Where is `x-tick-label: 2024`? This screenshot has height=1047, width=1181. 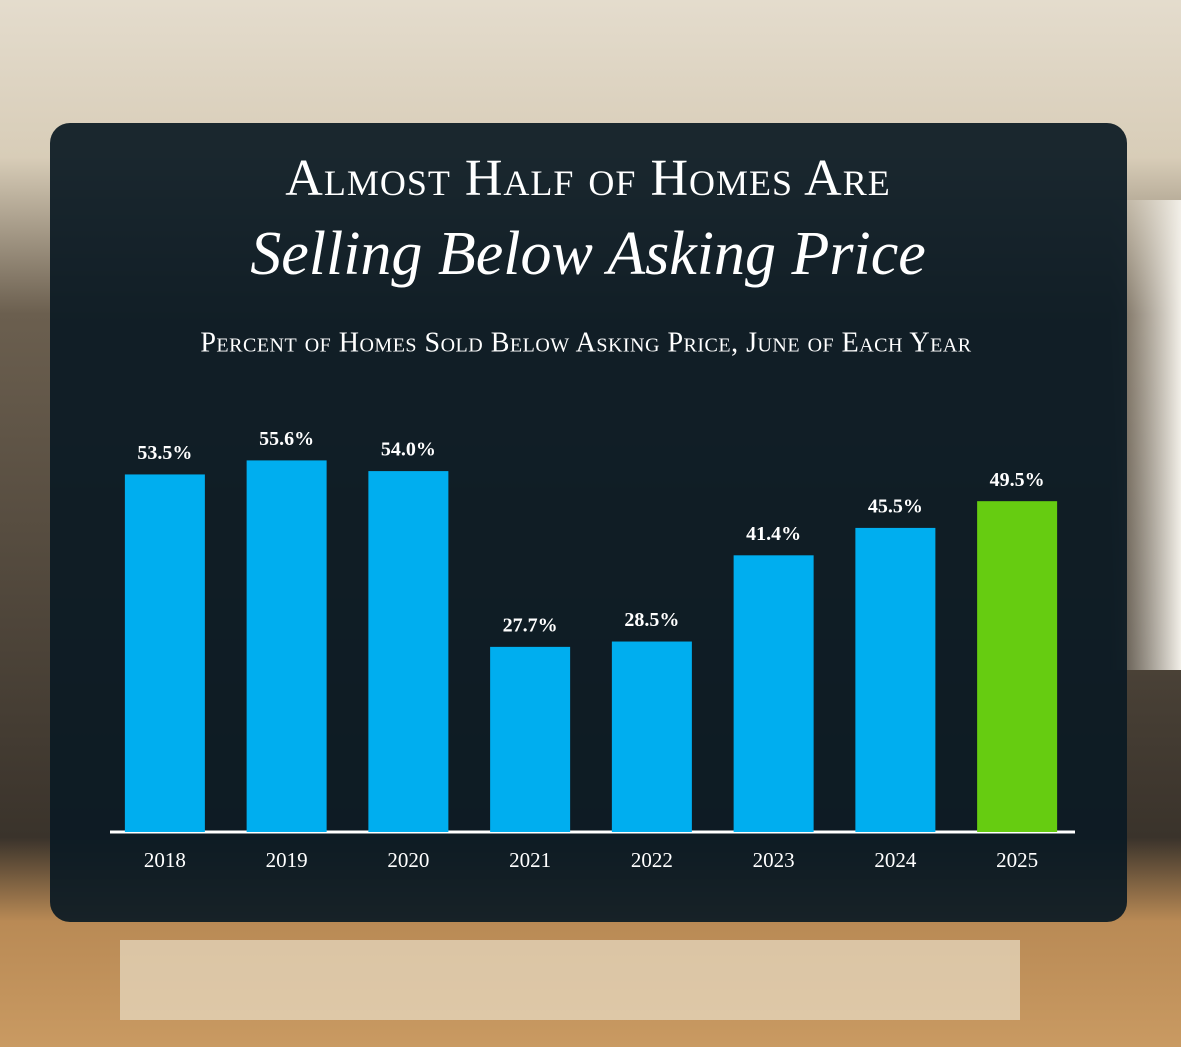
x-tick-label: 2024 is located at coordinates (895, 860).